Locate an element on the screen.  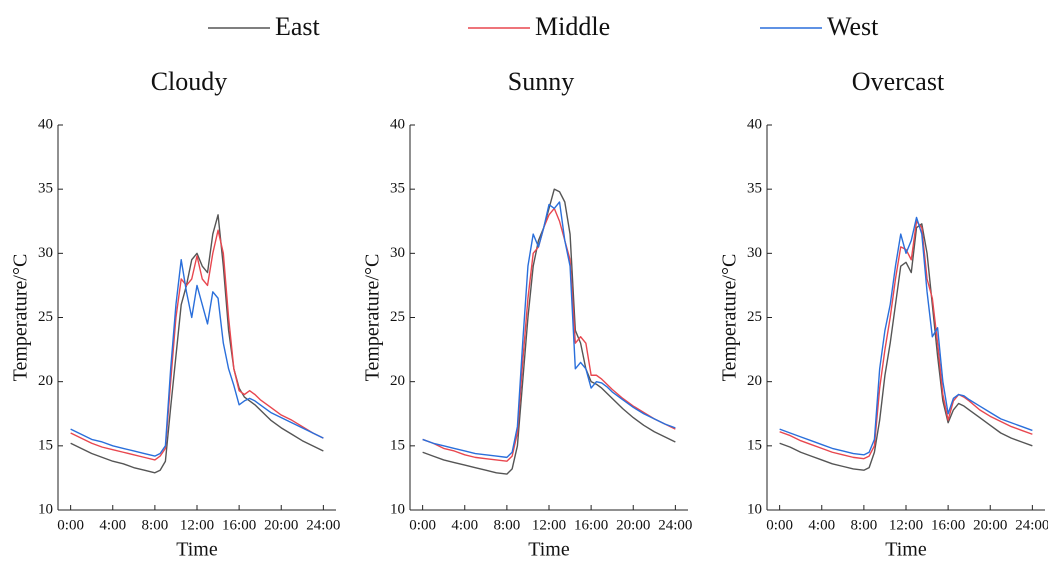
legend-label: East is located at coordinates (298, 26).